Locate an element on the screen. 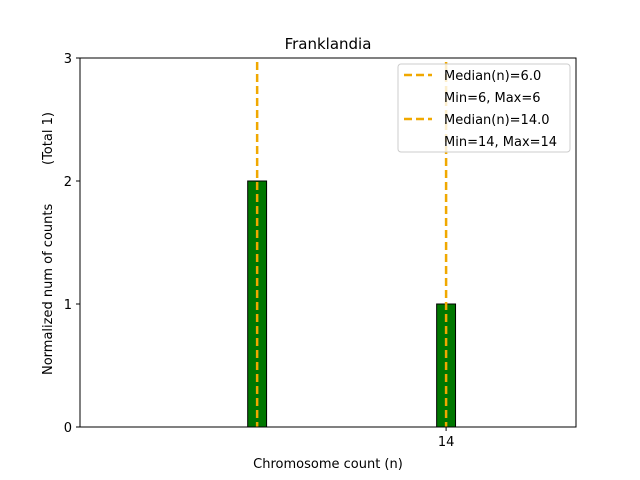 The width and height of the screenshot is (640, 480). chart-title: Franklandia is located at coordinates (328, 44).